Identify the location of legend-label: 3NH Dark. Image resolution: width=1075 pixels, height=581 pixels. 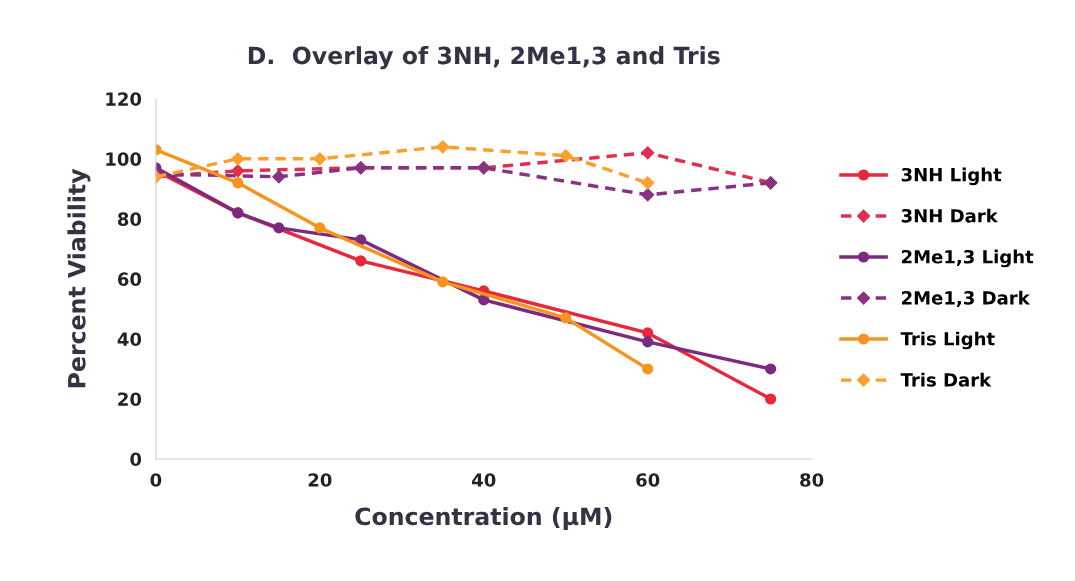
(950, 215).